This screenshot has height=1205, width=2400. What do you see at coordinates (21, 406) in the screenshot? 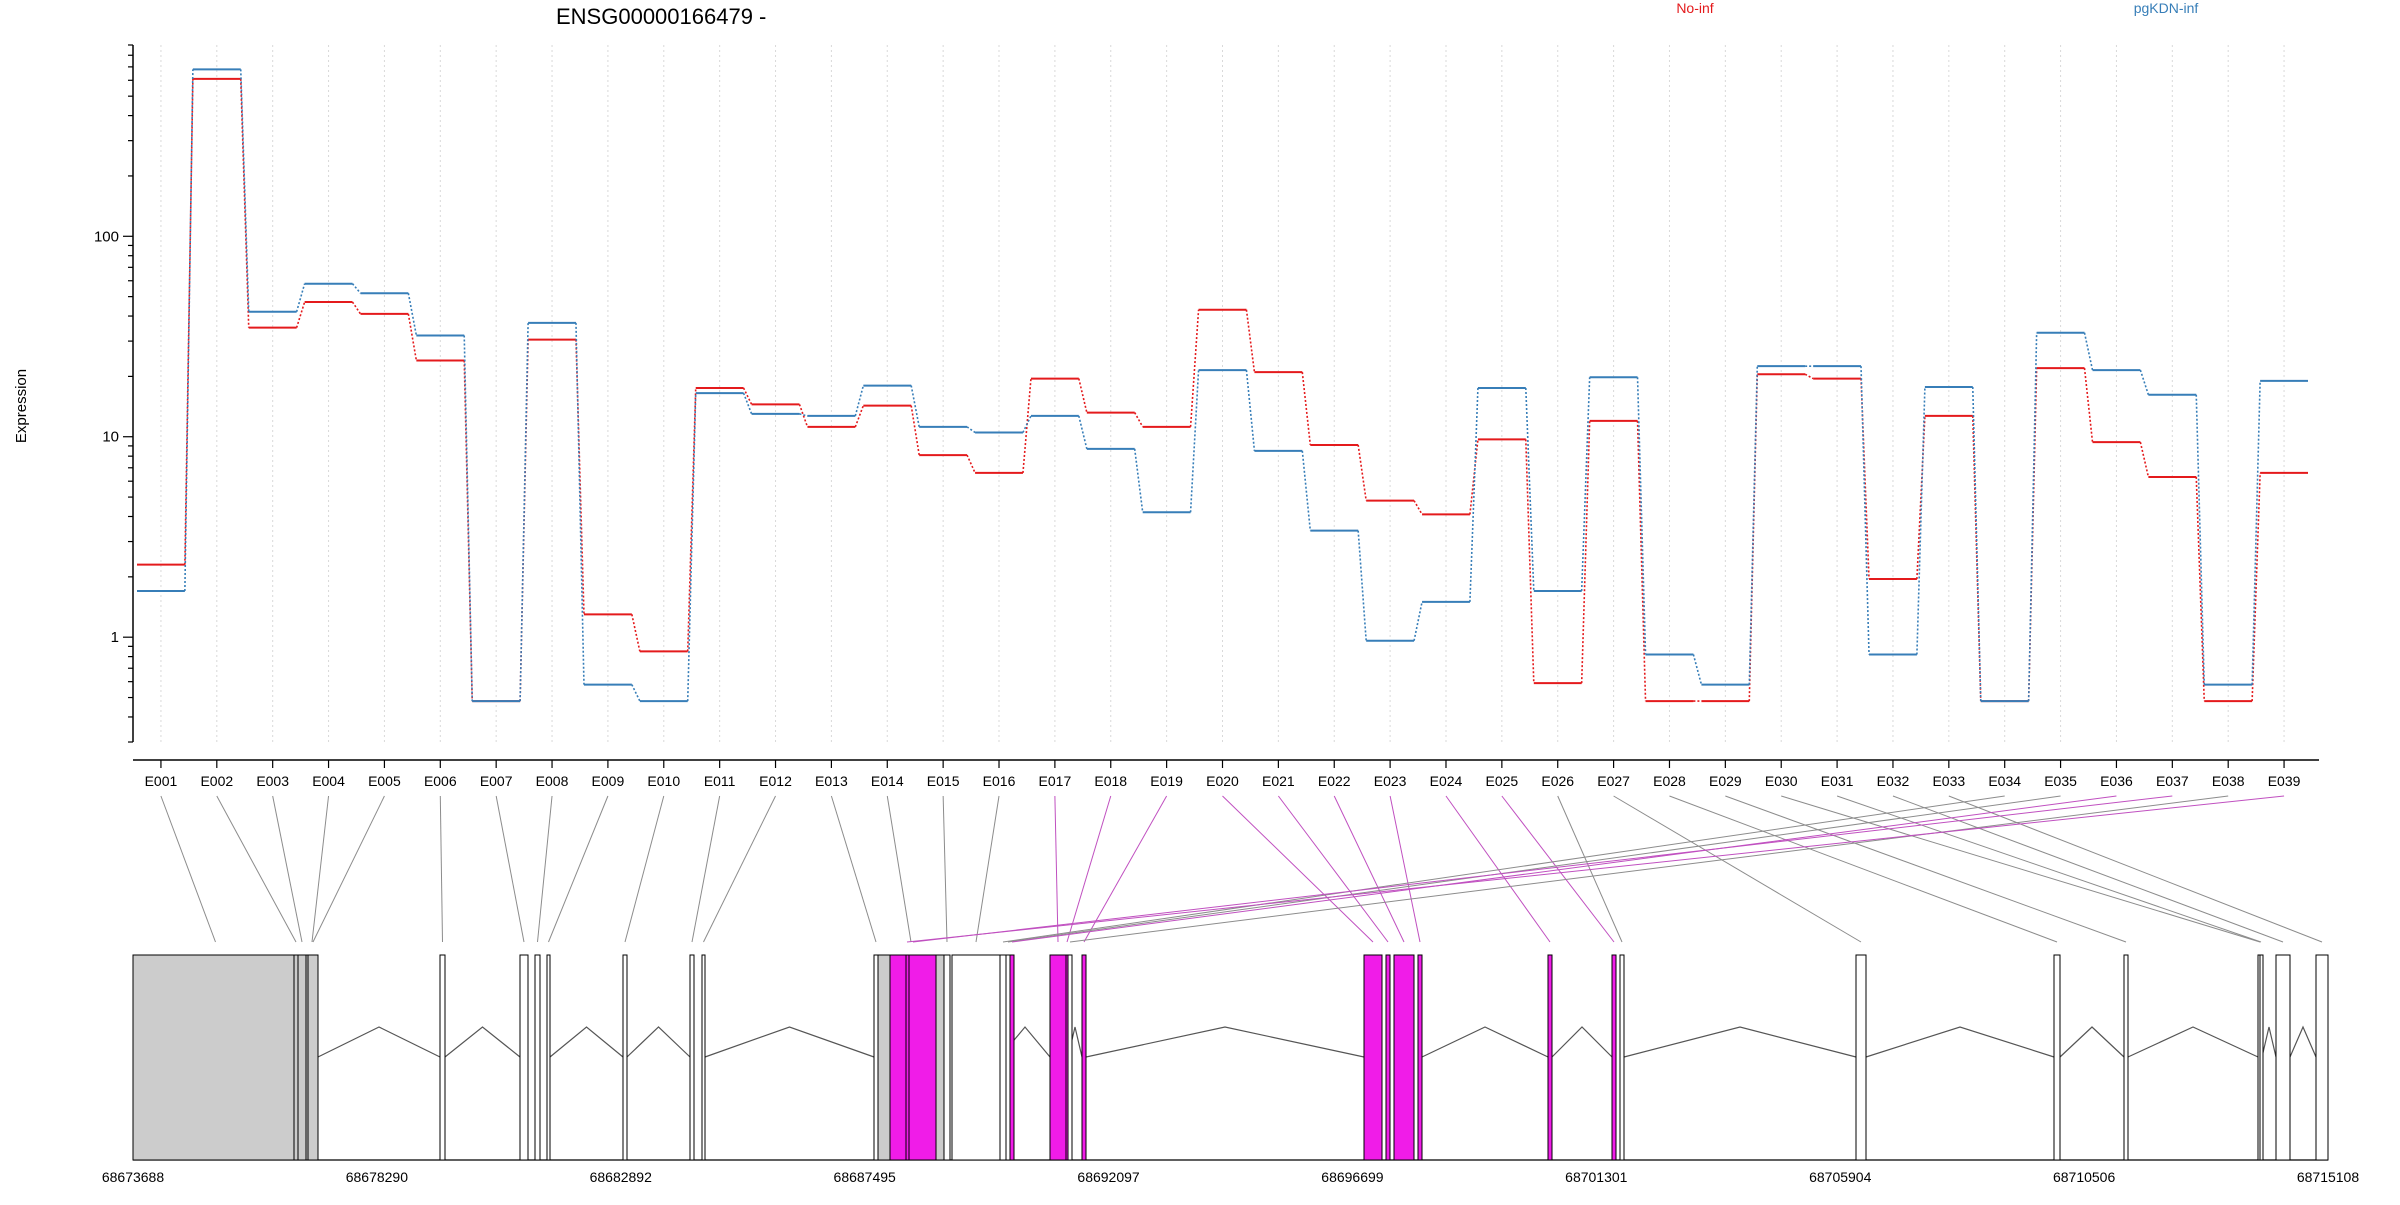
I see `y-axis-label: Expression` at bounding box center [21, 406].